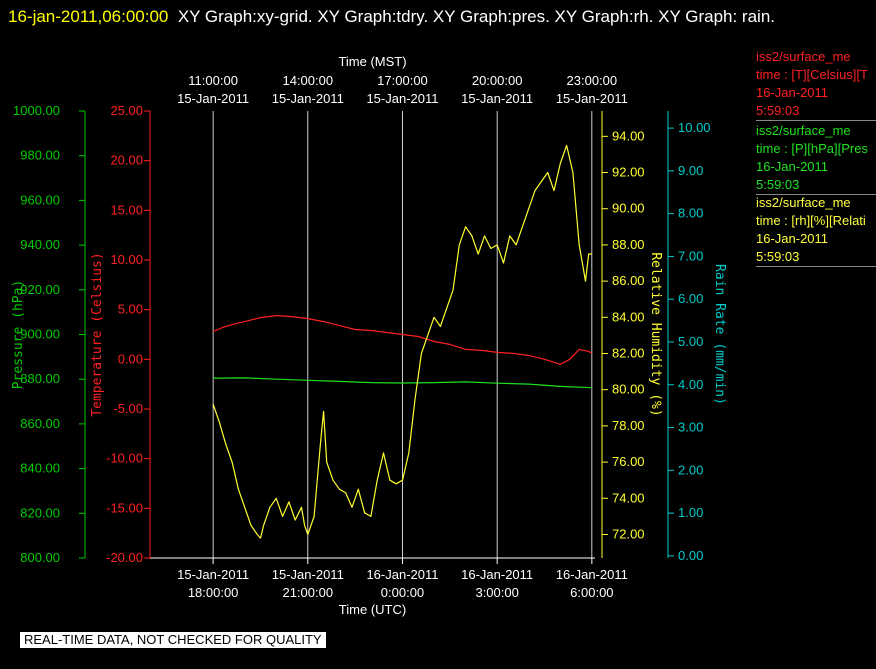 The width and height of the screenshot is (876, 669). I want to click on top-tick-label: 11:00:00, so click(213, 80).